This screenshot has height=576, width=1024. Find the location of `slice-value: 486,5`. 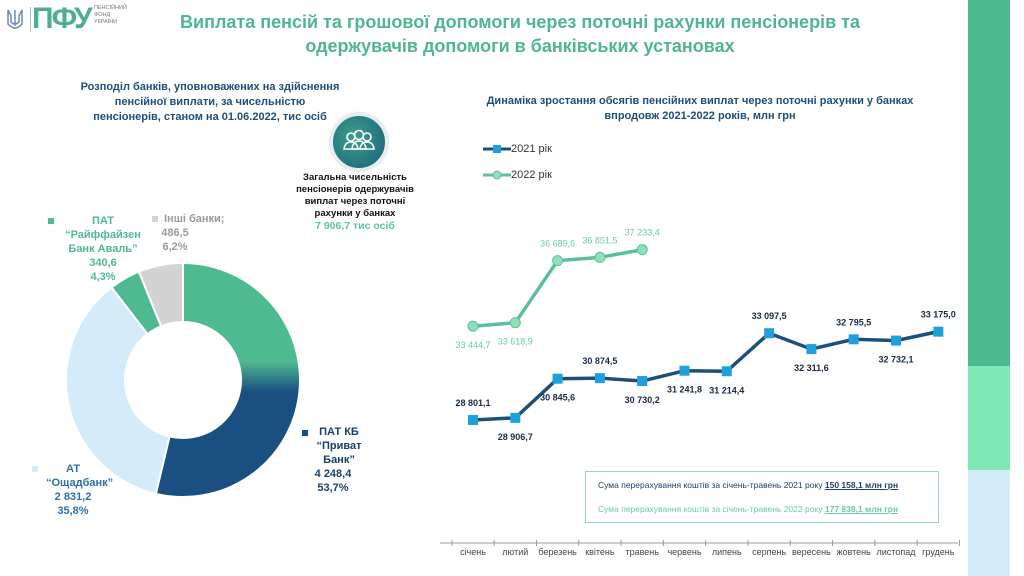

slice-value: 486,5 is located at coordinates (175, 233).